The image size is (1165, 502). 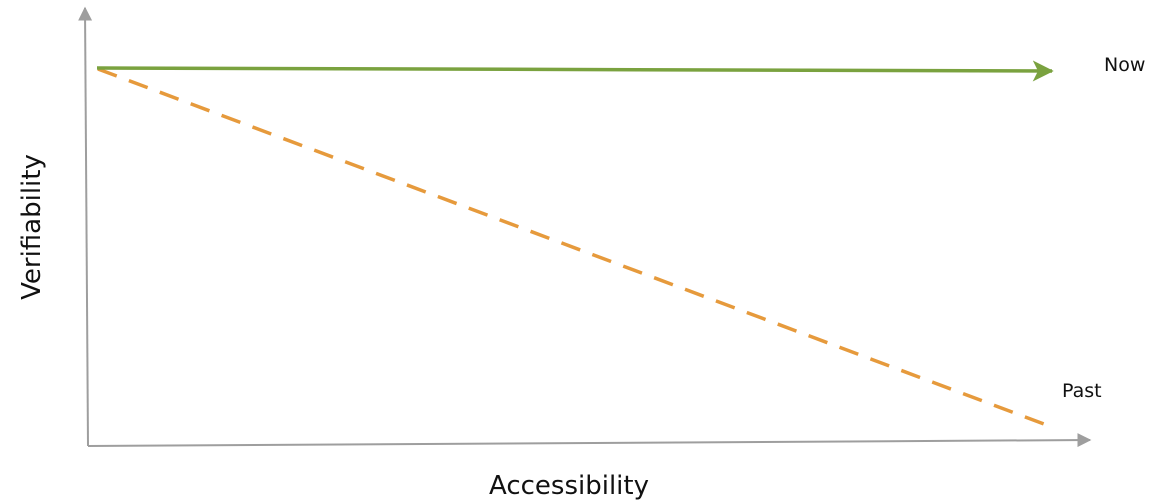 I want to click on past-label: Past, so click(x=1082, y=391).